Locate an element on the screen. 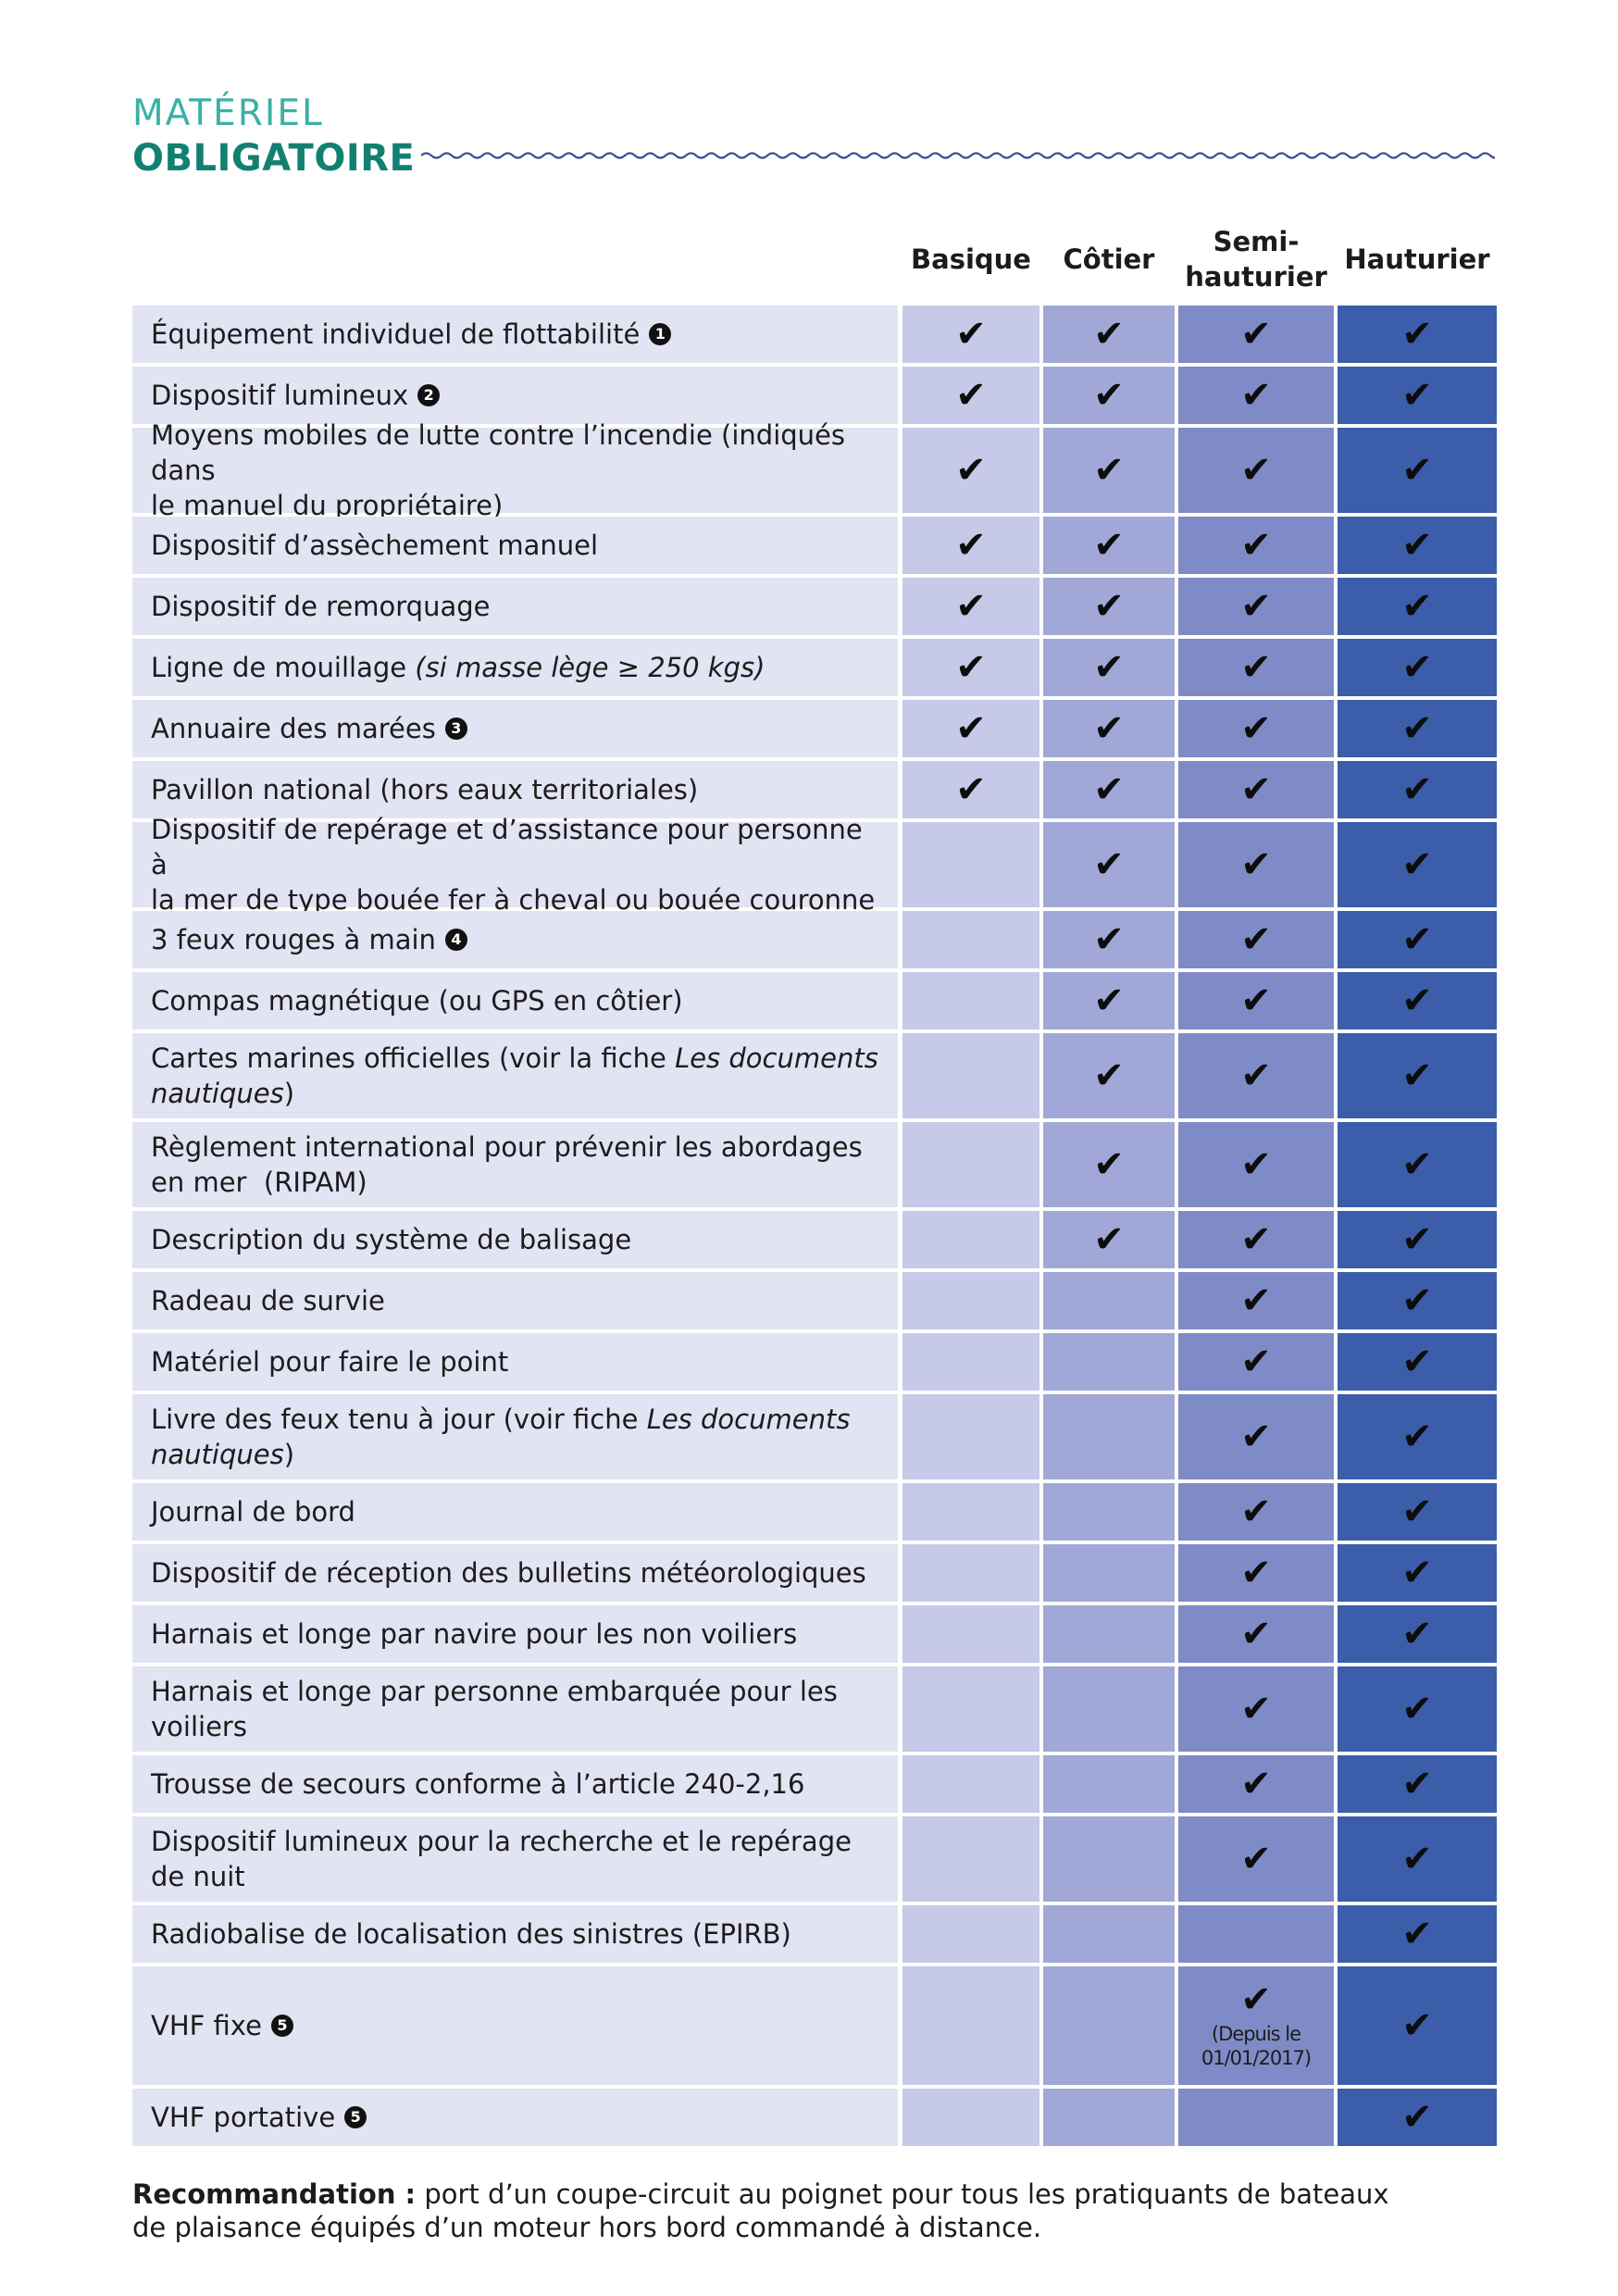 The width and height of the screenshot is (1618, 2296). footnote-badge: 1 is located at coordinates (660, 334).